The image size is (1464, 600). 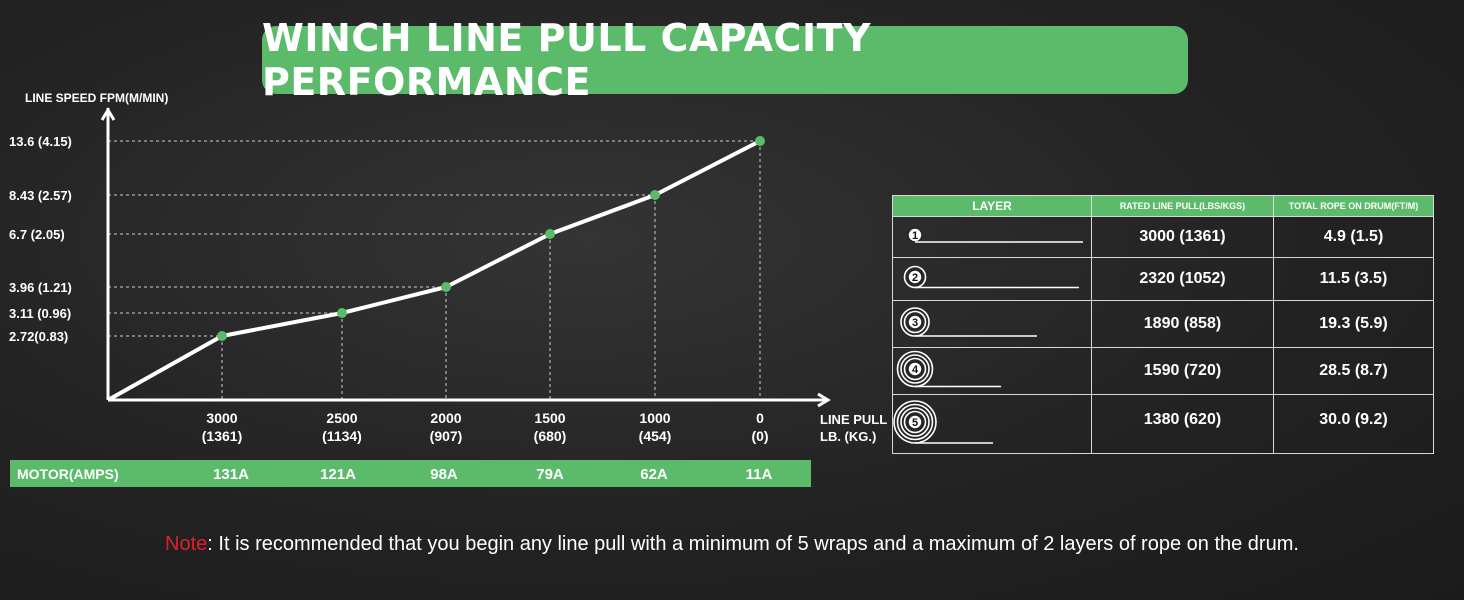 I want to click on rated-line-pull-cell: 2320 (1052), so click(x=1182, y=279).